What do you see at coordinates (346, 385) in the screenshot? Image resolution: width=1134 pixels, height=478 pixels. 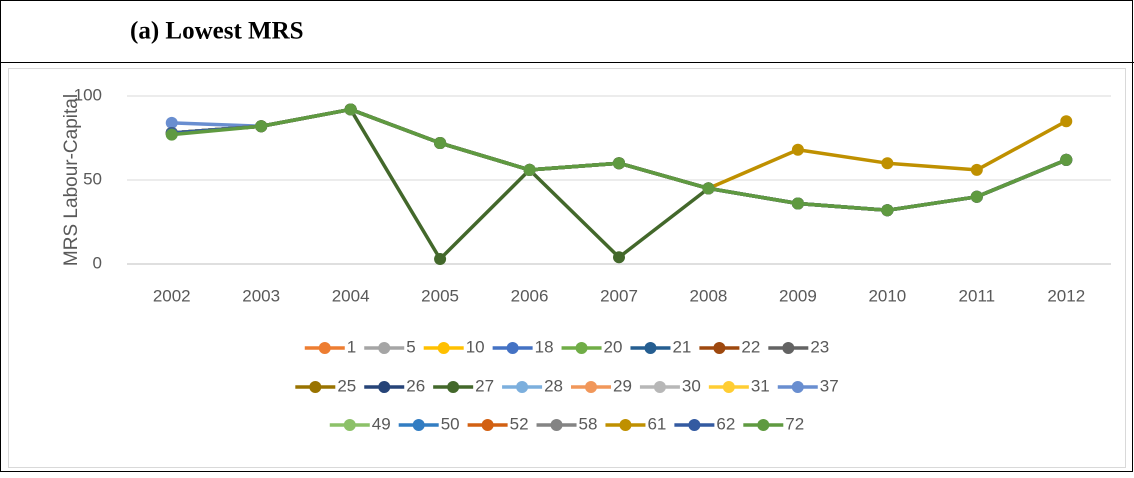 I see `legend-label: 25` at bounding box center [346, 385].